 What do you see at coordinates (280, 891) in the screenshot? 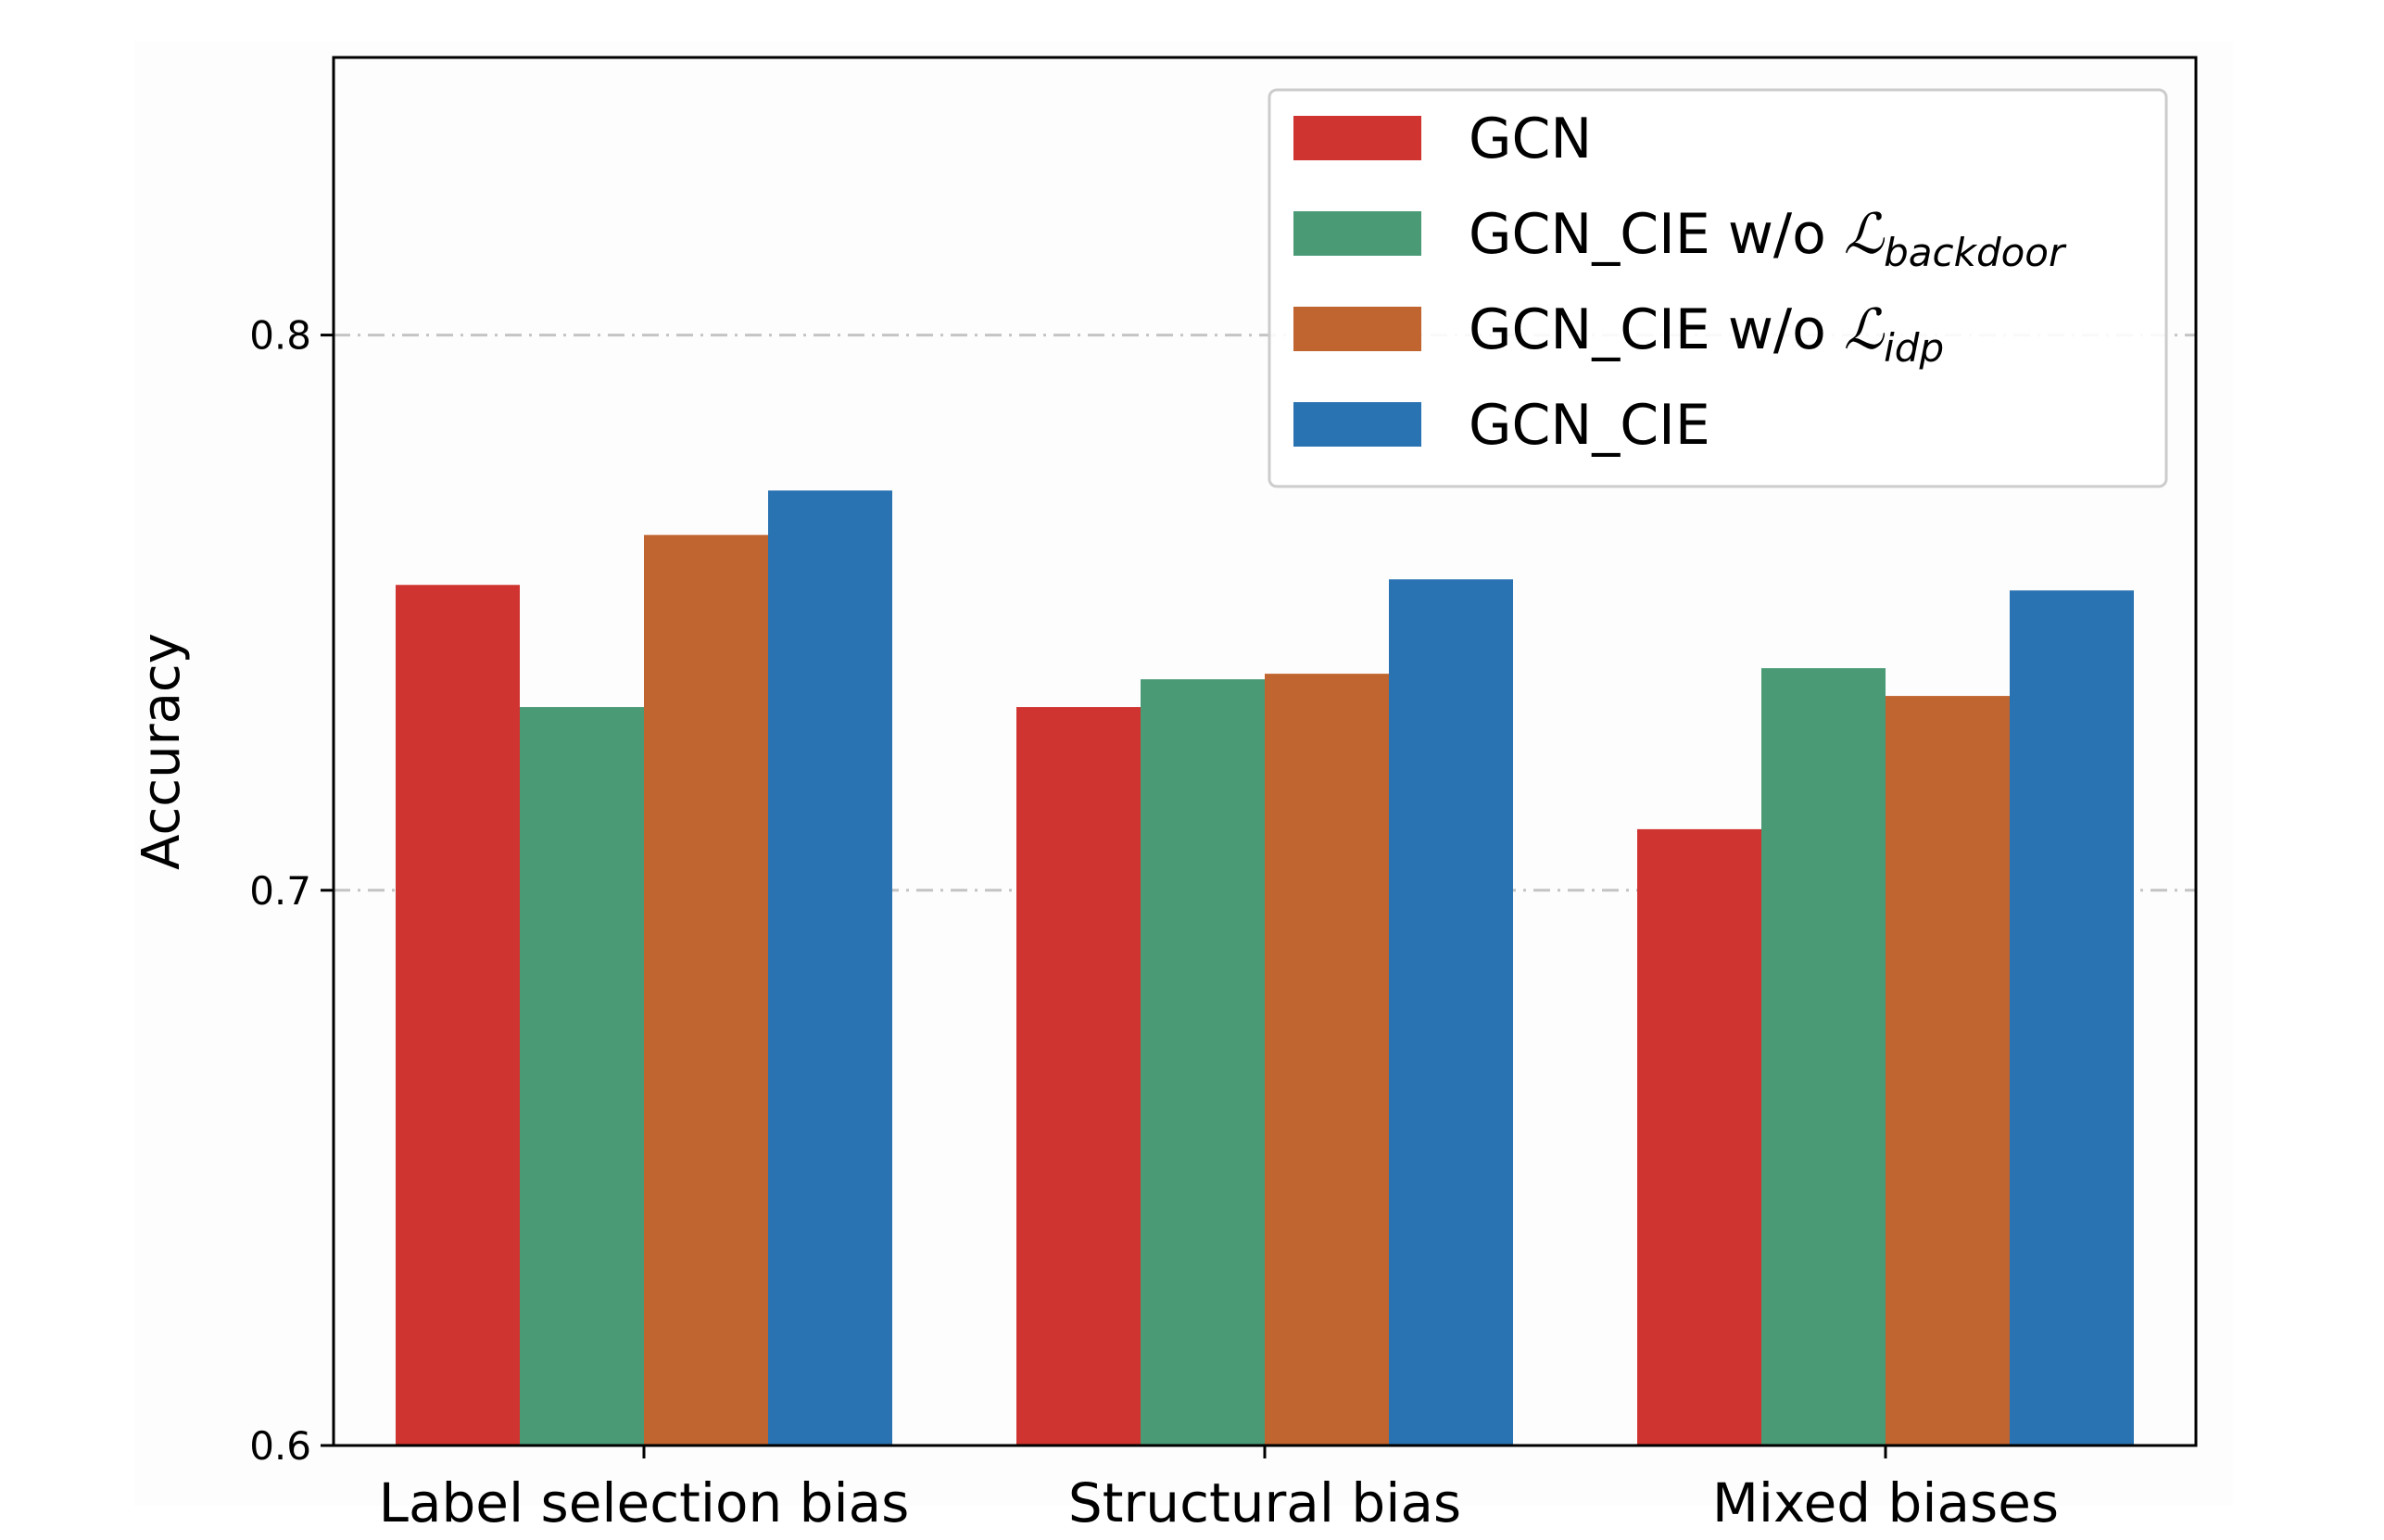
I see `y-tick-label: 0.7` at bounding box center [280, 891].